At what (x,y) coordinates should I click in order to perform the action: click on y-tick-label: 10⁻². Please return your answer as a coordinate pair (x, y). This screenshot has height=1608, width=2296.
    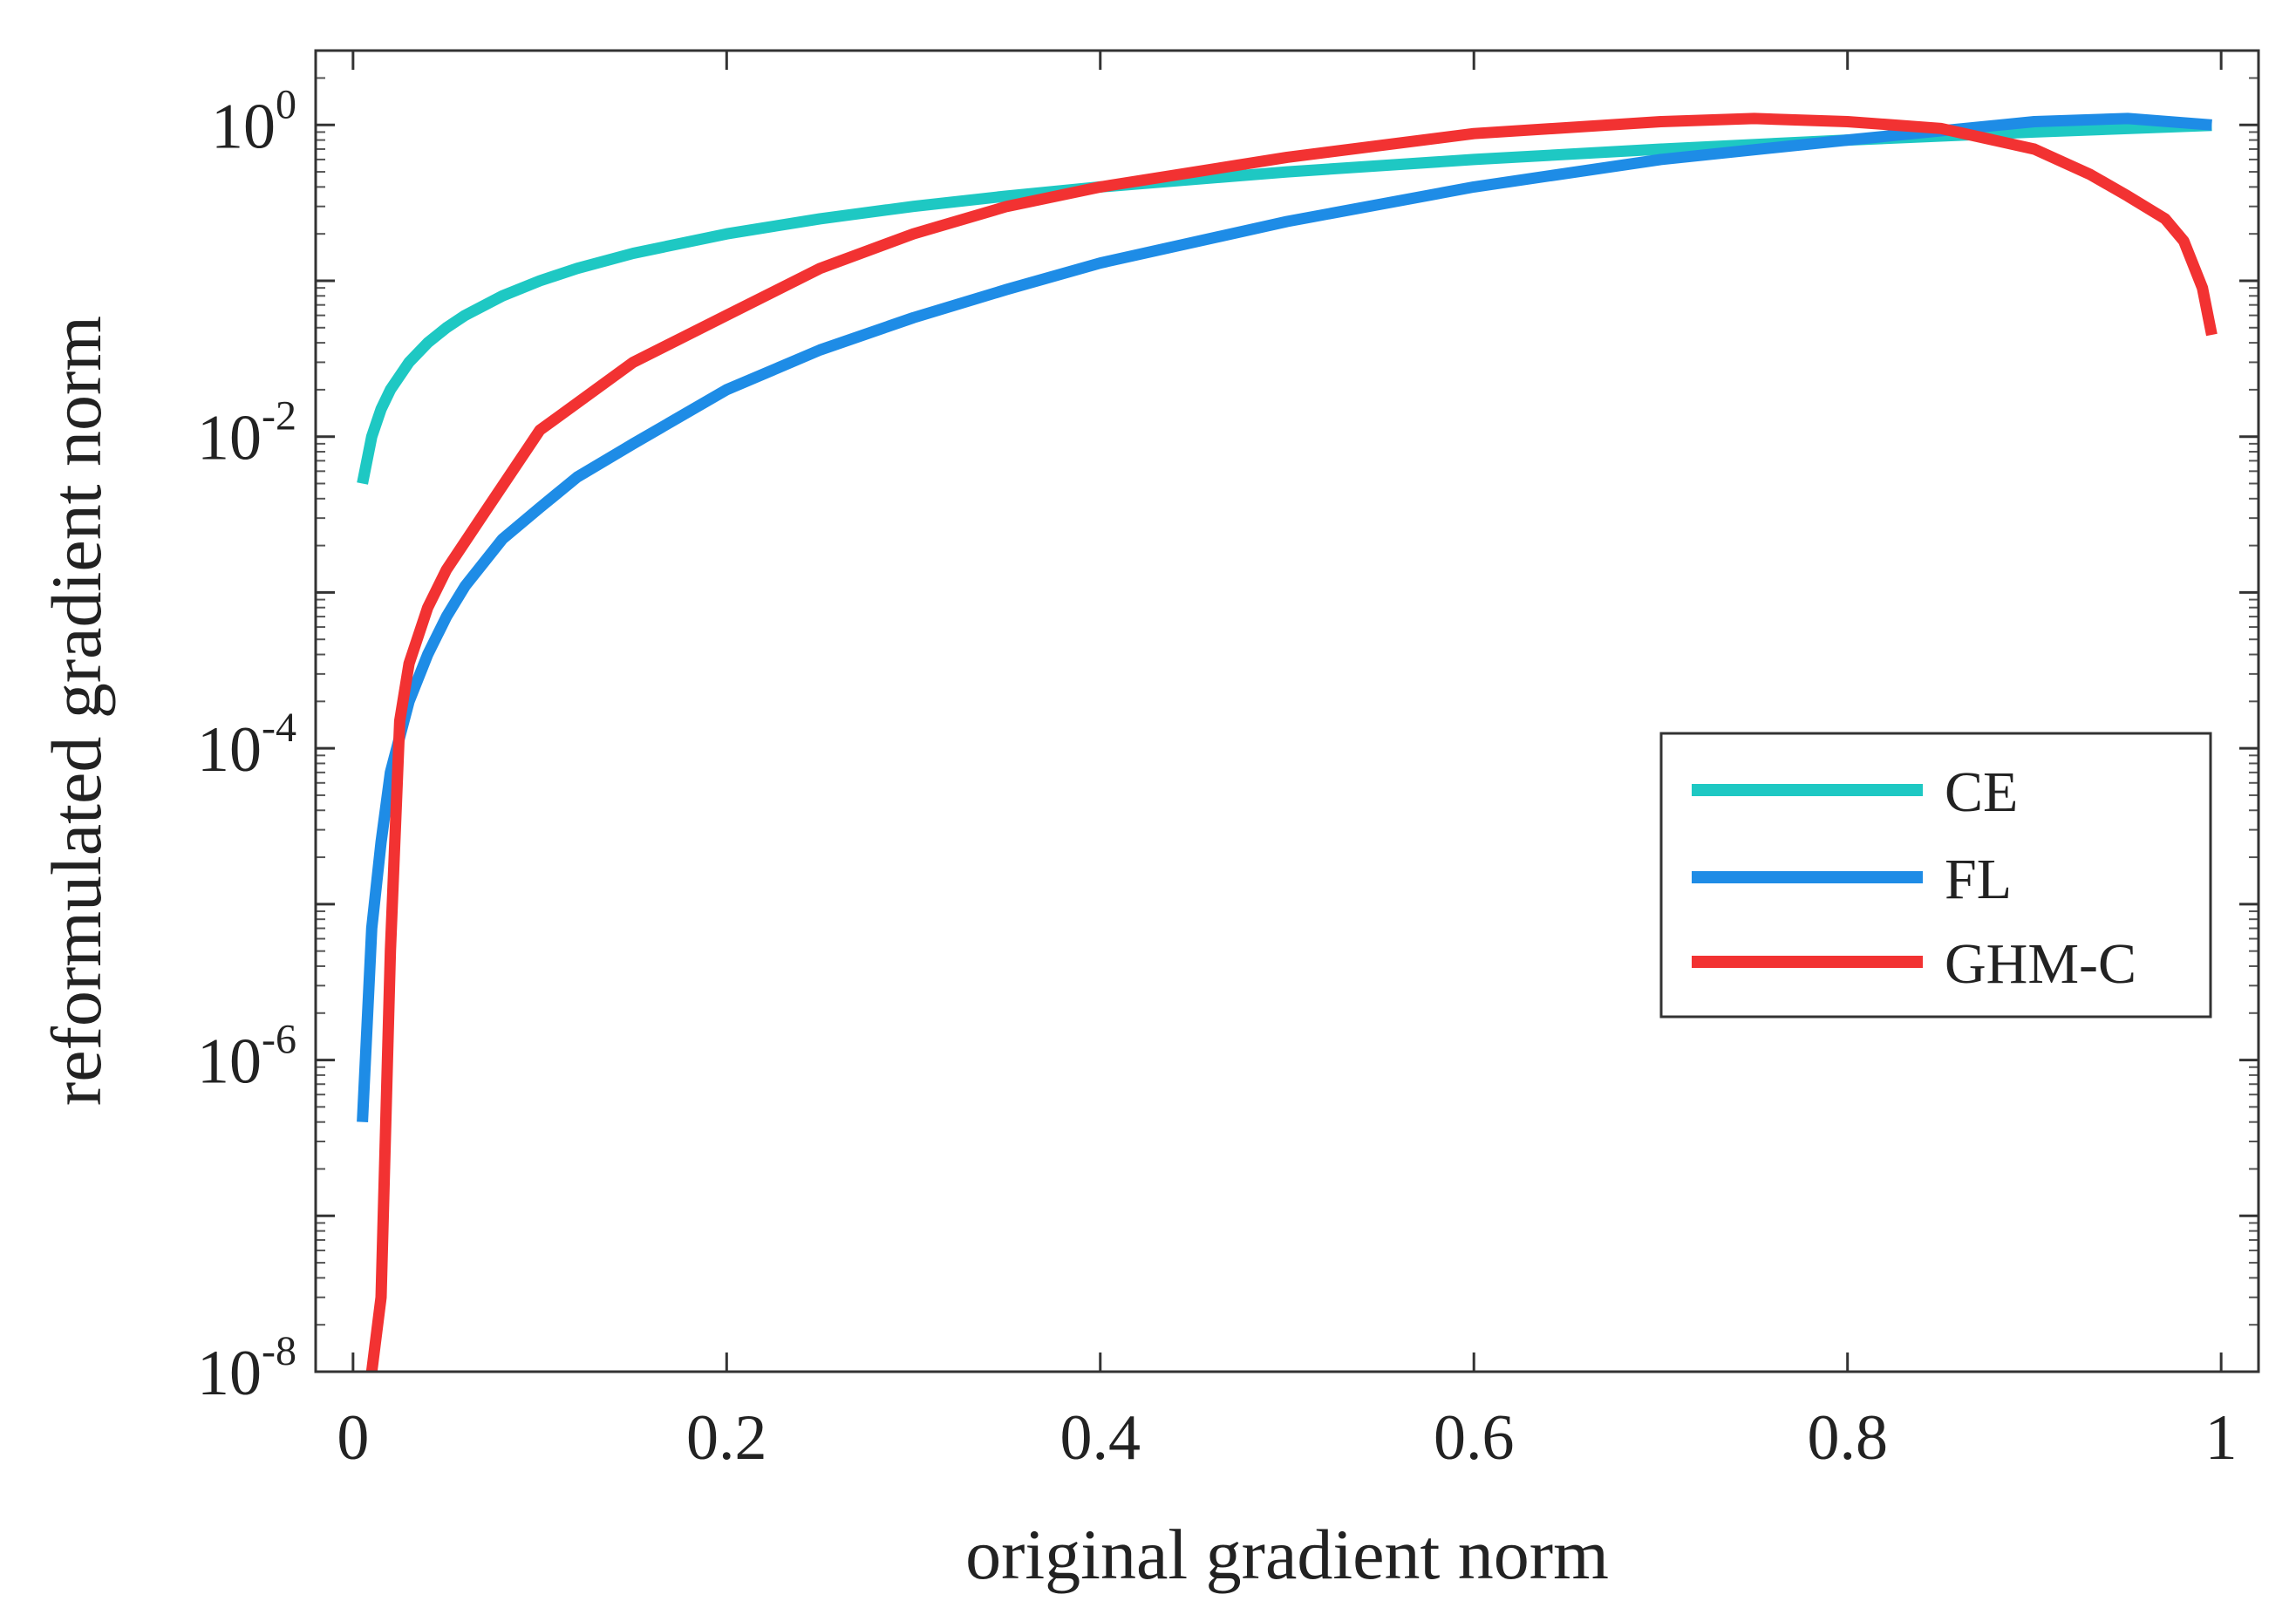
    Looking at the image, I should click on (246, 433).